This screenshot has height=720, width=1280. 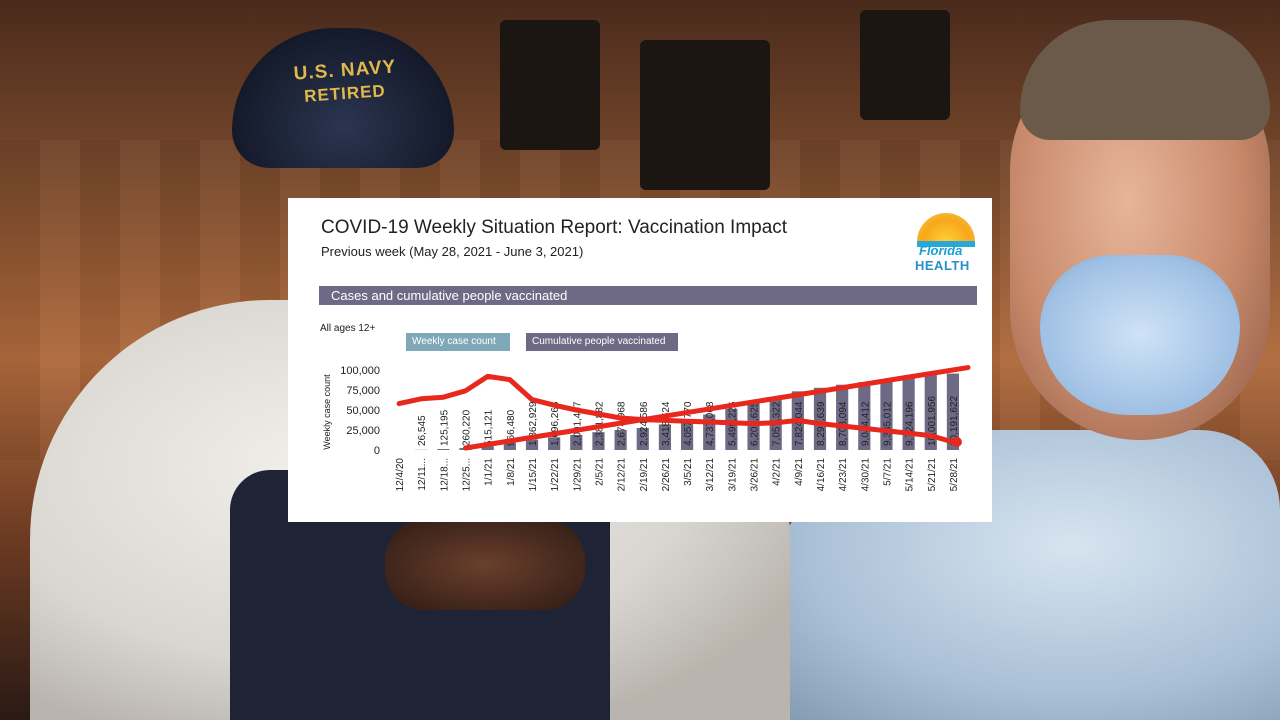 I want to click on bar-data-label: 10,001,956, so click(x=932, y=421).